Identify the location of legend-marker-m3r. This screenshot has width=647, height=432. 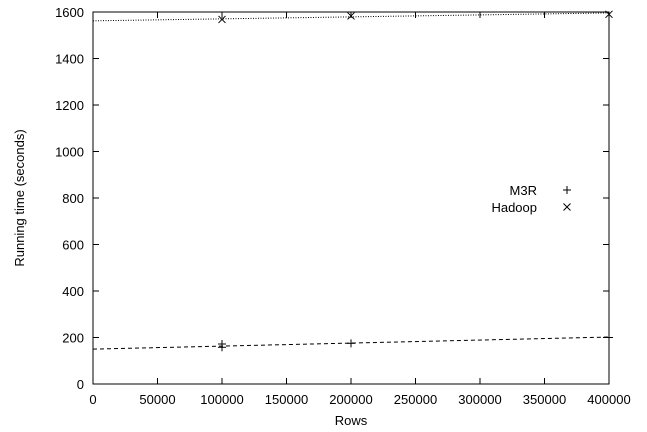
(567, 190).